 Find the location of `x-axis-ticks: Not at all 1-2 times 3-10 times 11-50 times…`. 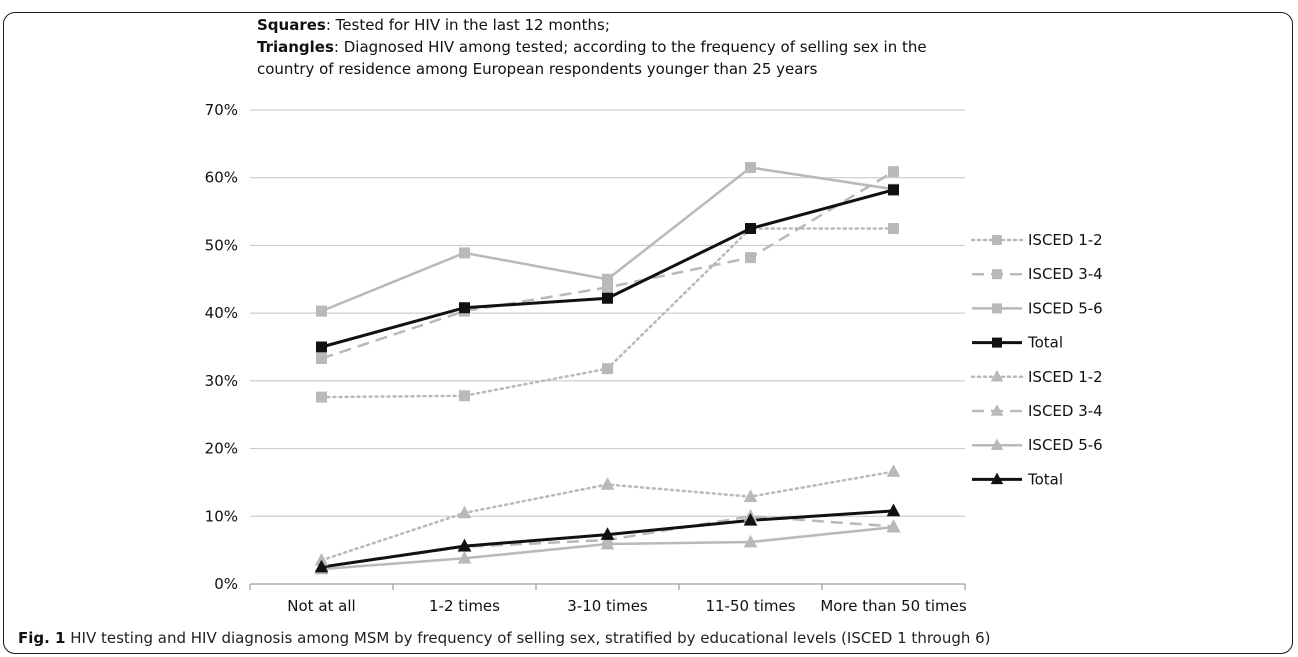

x-axis-ticks: Not at all 1-2 times 3-10 times 11-50 times… is located at coordinates (627, 606).